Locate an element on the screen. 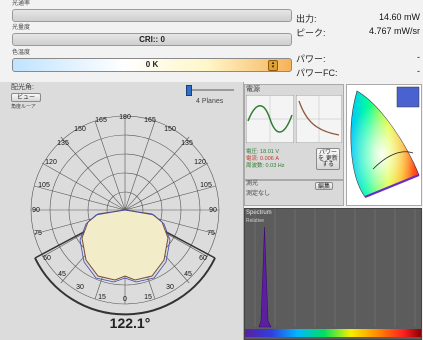  distribution-curve-blue is located at coordinates (125, 246).